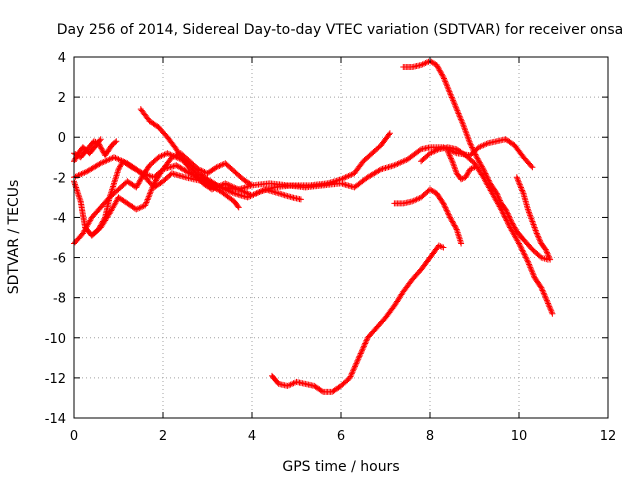 This screenshot has height=480, width=640. I want to click on x-tick-label: 8, so click(430, 436).